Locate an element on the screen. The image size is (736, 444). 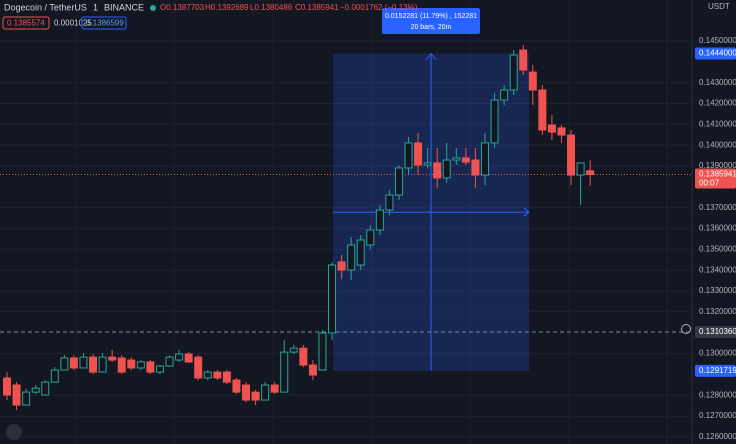
currency: USDT is located at coordinates (719, 6).